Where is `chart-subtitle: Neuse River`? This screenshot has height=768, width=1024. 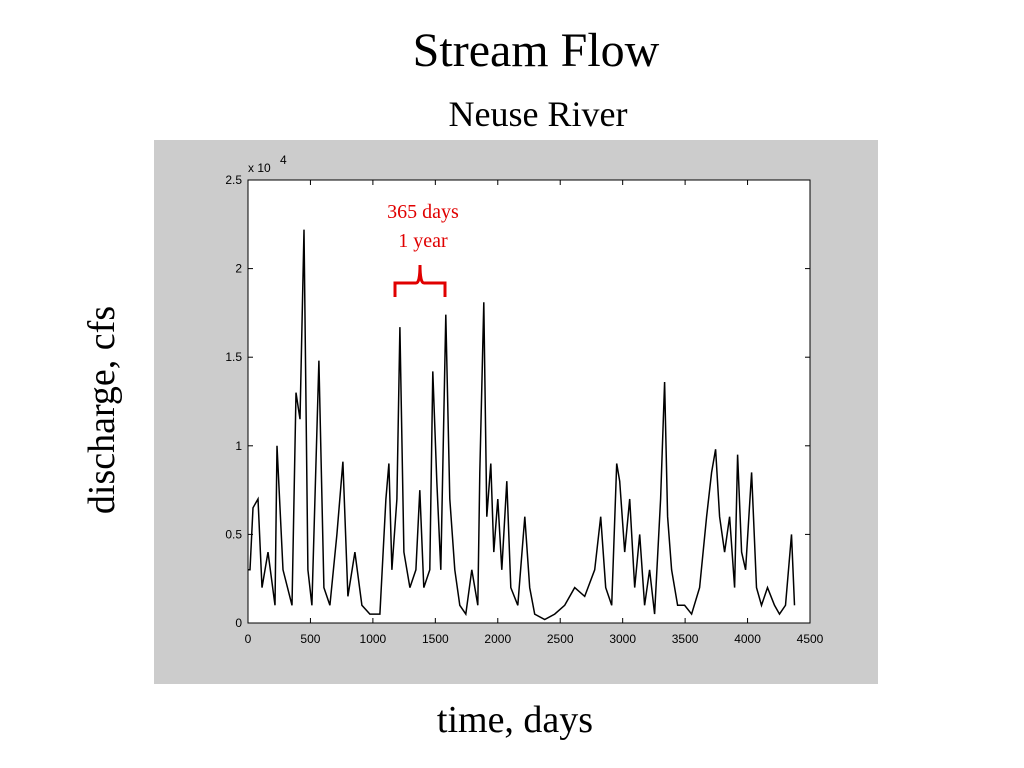 chart-subtitle: Neuse River is located at coordinates (538, 114).